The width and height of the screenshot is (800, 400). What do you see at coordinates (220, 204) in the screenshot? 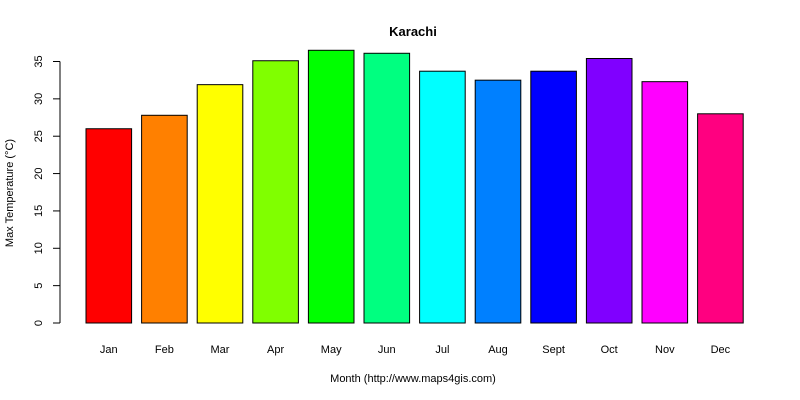
I see `bar-mar` at bounding box center [220, 204].